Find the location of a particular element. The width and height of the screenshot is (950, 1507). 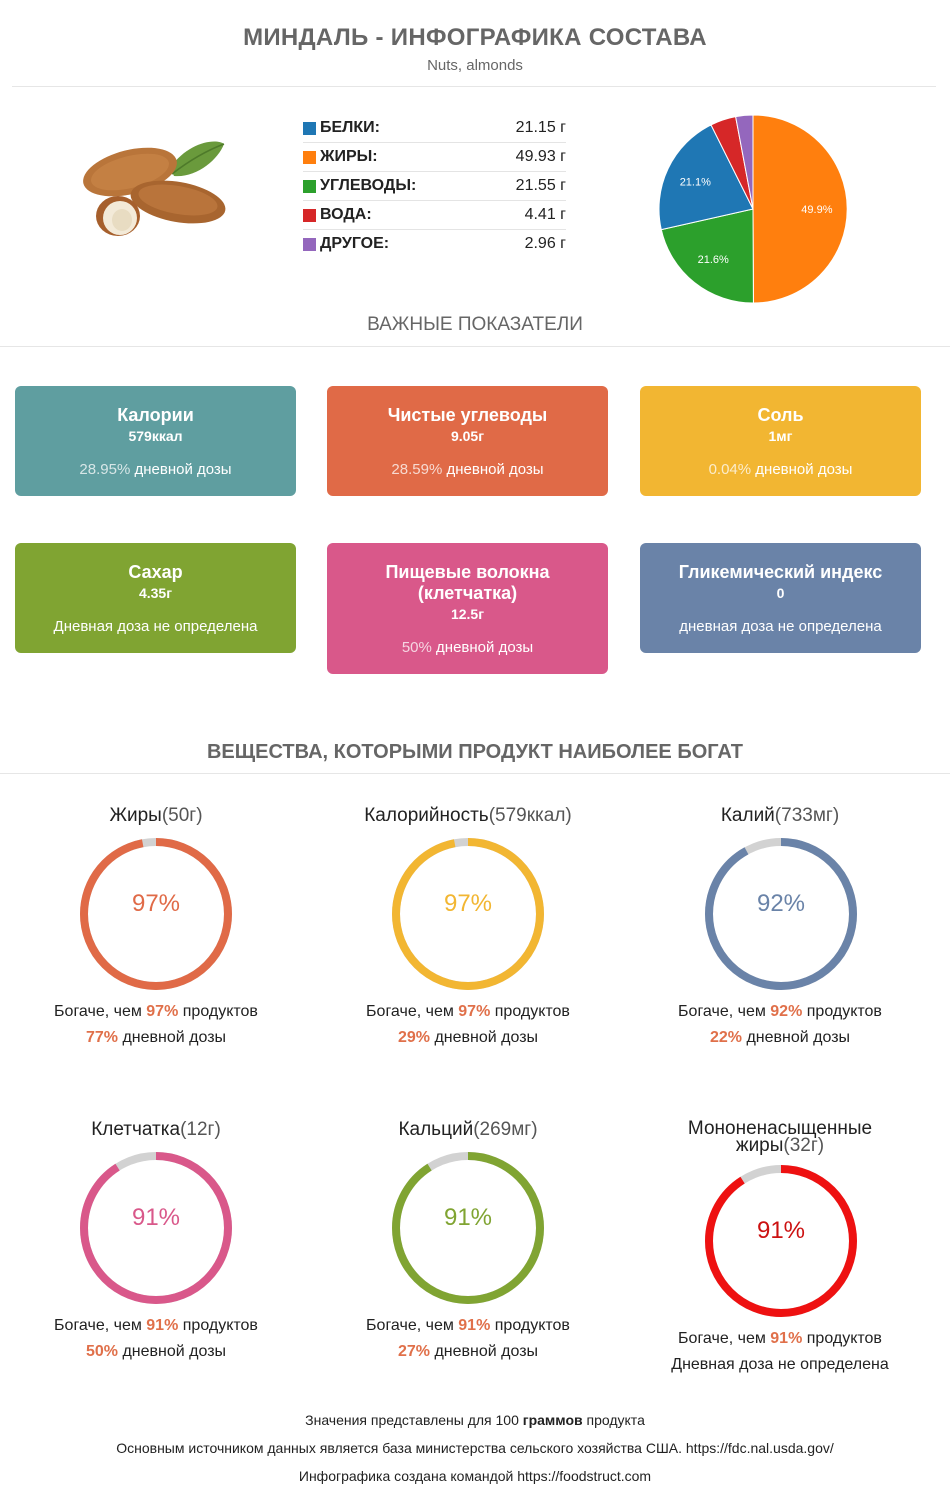

richer-percent: 97% is located at coordinates (162, 1011).